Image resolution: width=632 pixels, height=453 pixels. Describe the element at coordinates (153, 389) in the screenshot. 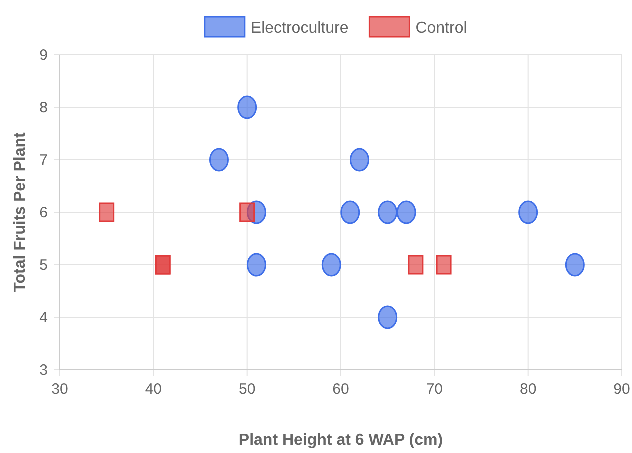

I see `x-tick-label: 40` at that location.